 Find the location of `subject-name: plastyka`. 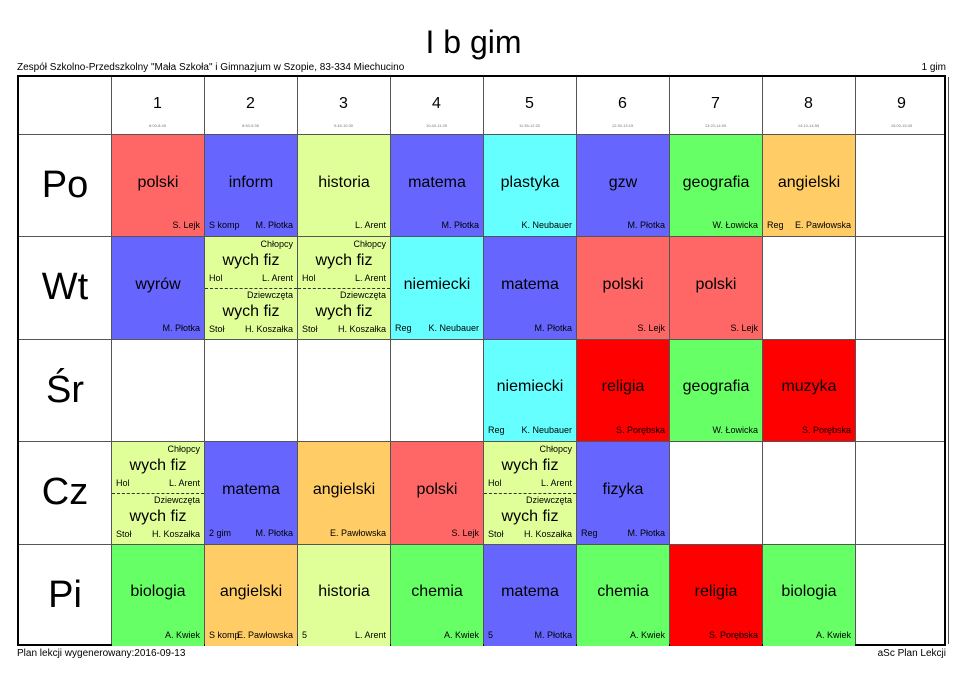

subject-name: plastyka is located at coordinates (530, 182).